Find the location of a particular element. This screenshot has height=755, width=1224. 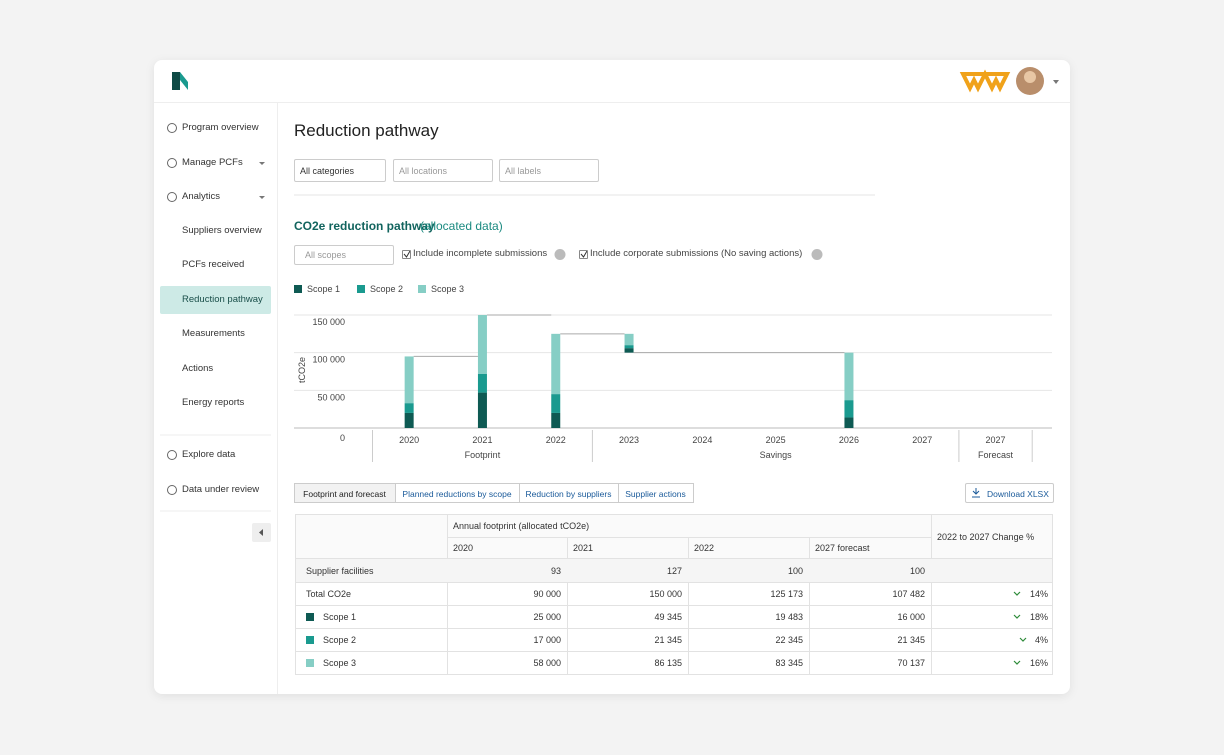

nav-active is located at coordinates (215, 300).